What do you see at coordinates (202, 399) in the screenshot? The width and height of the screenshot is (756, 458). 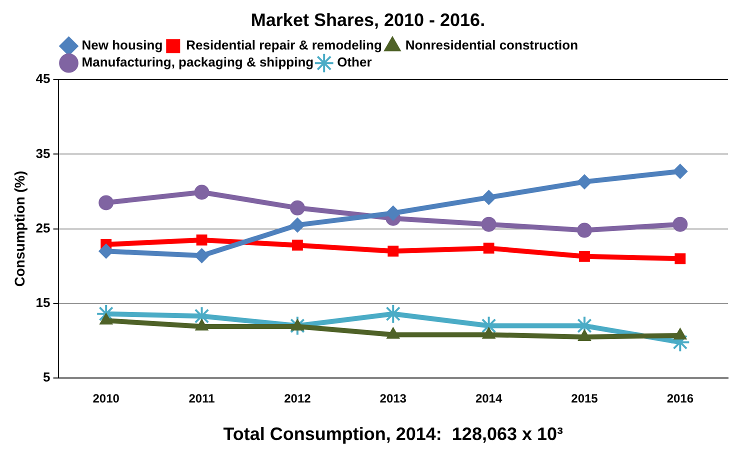 I see `x-tick-label: 2011` at bounding box center [202, 399].